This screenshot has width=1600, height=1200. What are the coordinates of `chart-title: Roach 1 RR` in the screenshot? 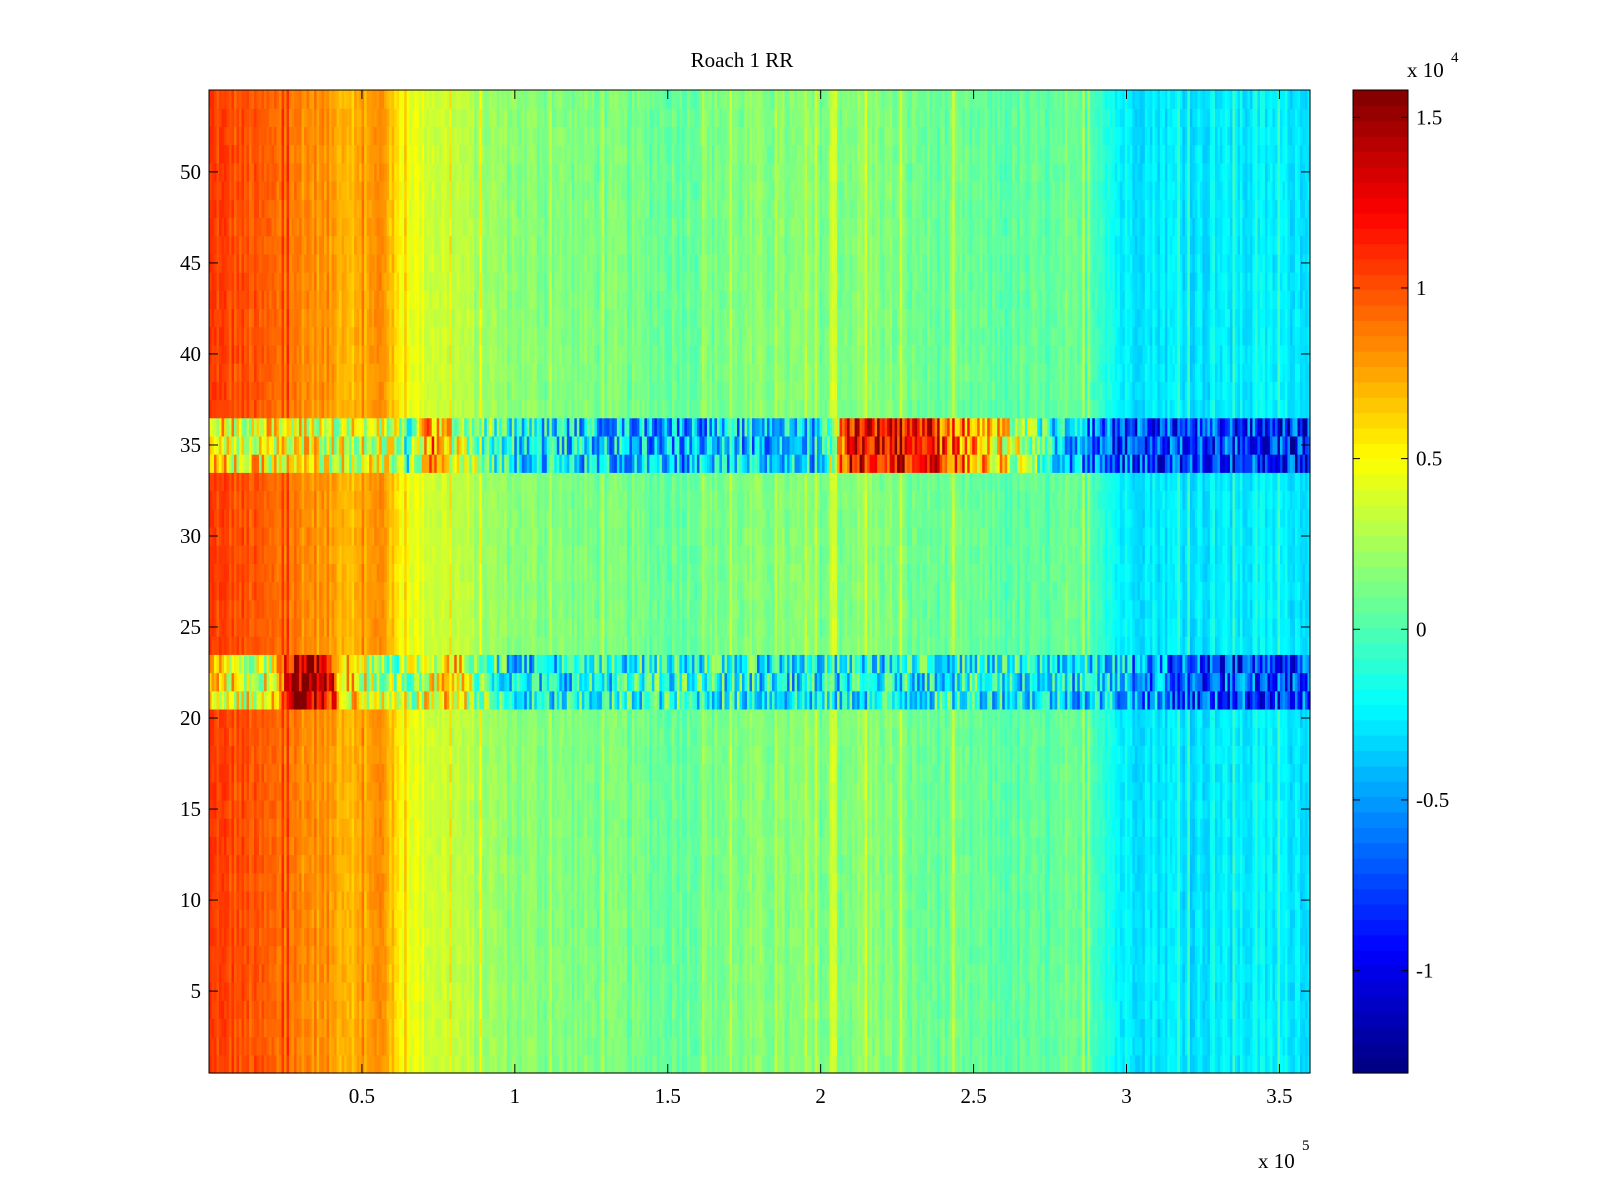 It's located at (742, 60).